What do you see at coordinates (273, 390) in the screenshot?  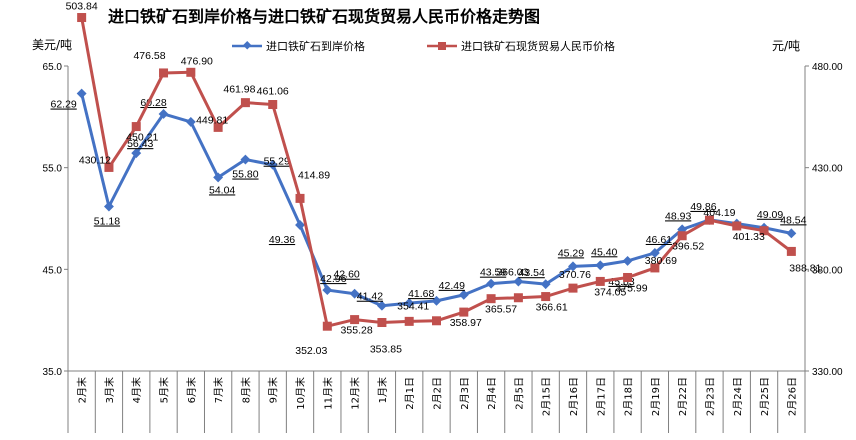 I see `category-label: 9月末` at bounding box center [273, 390].